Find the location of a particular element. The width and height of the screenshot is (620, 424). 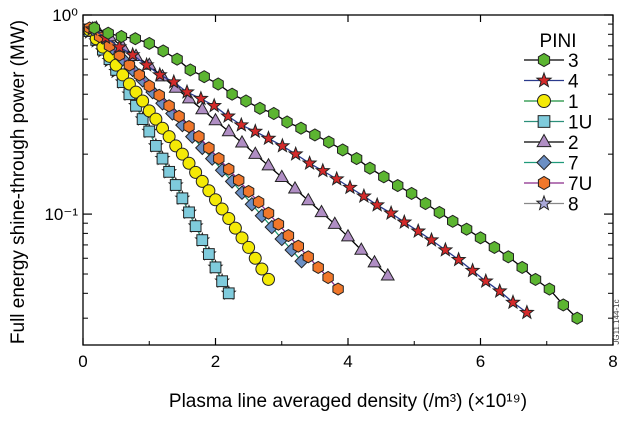

y-tick-label: 10⁻¹ is located at coordinates (61, 214).